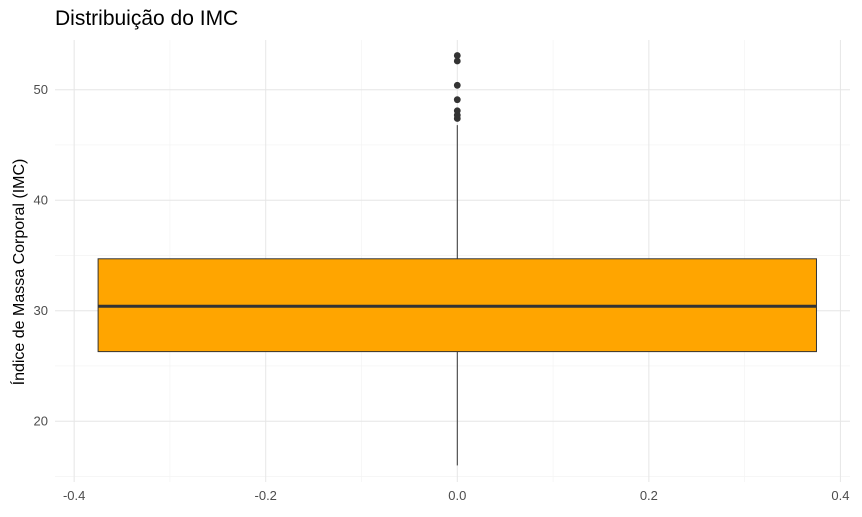  I want to click on y-tick-label: 30, so click(41, 310).